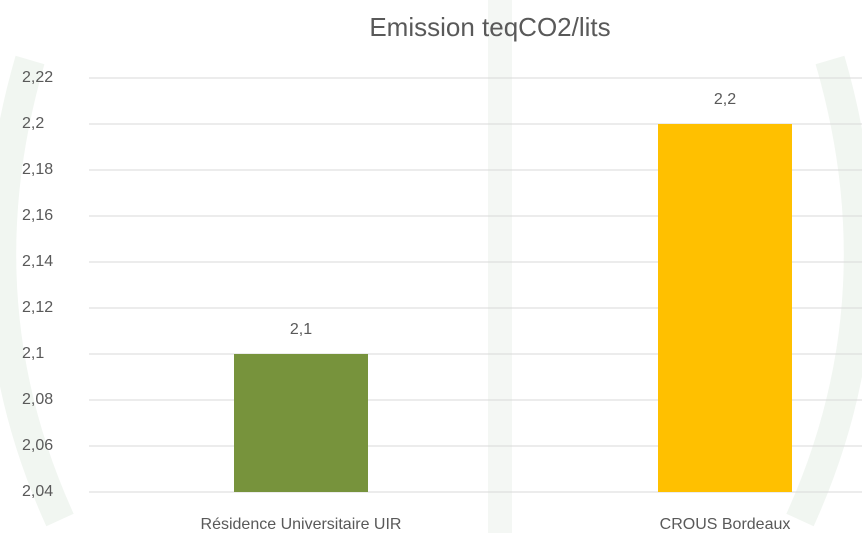 This screenshot has width=862, height=533. I want to click on y-tick-label: 2,1, so click(33, 353).